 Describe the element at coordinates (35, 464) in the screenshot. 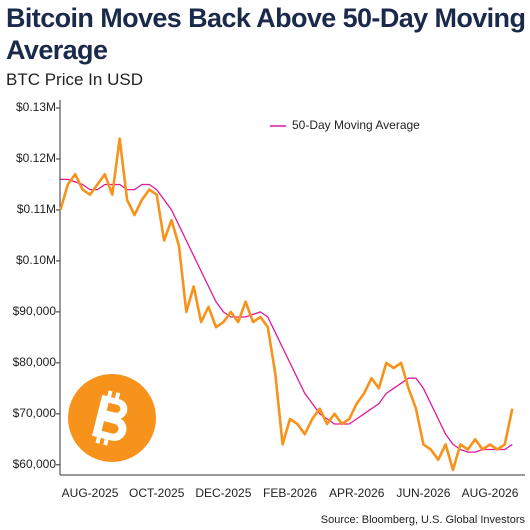

I see `y-tick-label: $60,000` at that location.